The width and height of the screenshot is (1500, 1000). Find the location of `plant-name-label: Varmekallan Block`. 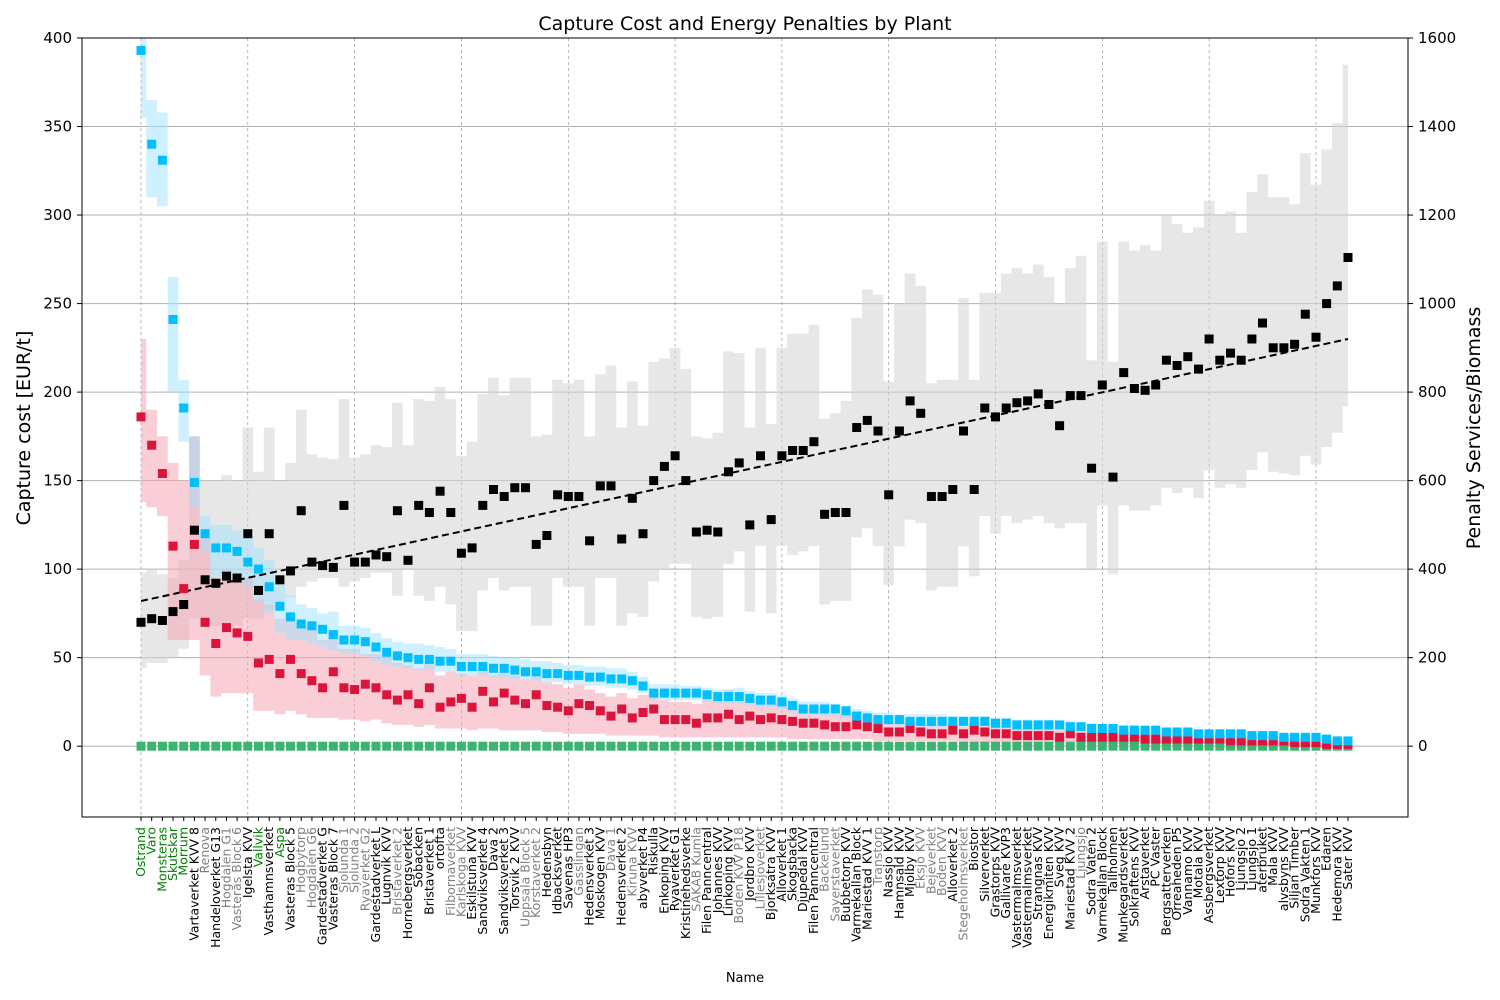

plant-name-label: Varmekallan Block is located at coordinates (1101, 884).